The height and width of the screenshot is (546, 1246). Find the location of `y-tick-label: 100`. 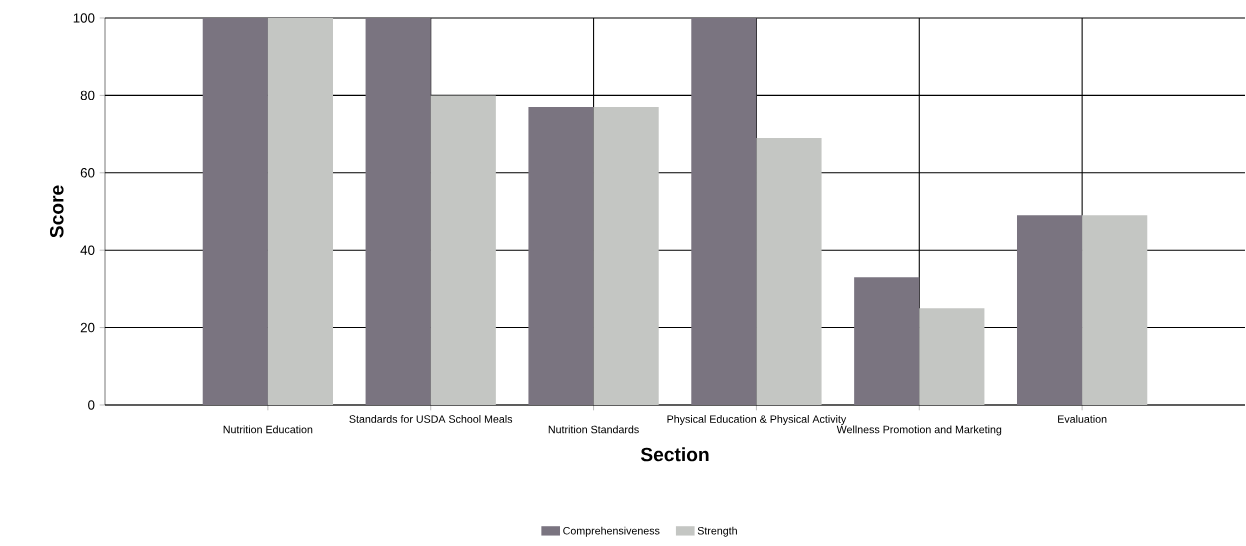

y-tick-label: 100 is located at coordinates (84, 18).